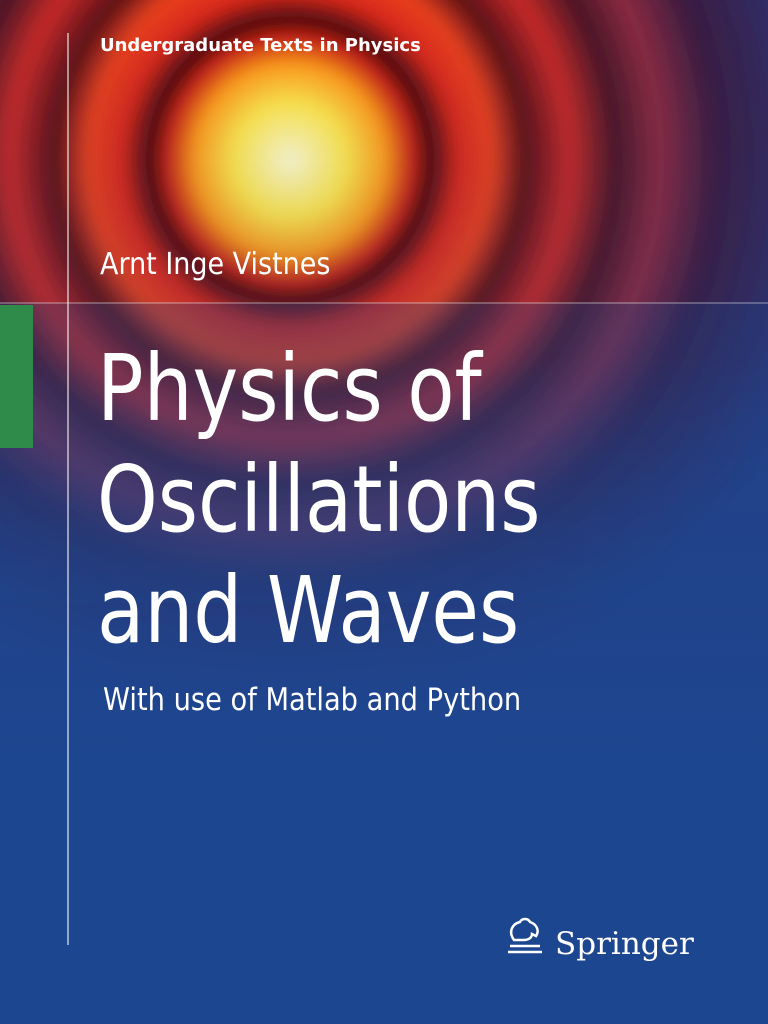 This screenshot has height=1024, width=768. What do you see at coordinates (308, 611) in the screenshot?
I see `title-line: and Waves` at bounding box center [308, 611].